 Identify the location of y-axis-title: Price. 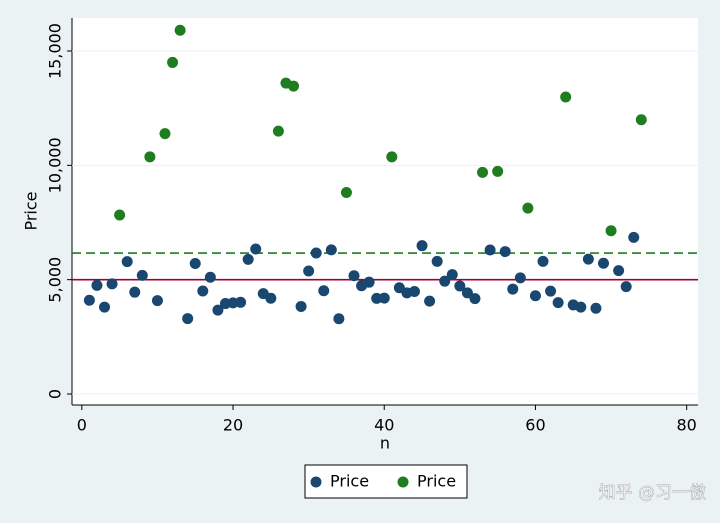
(31, 210).